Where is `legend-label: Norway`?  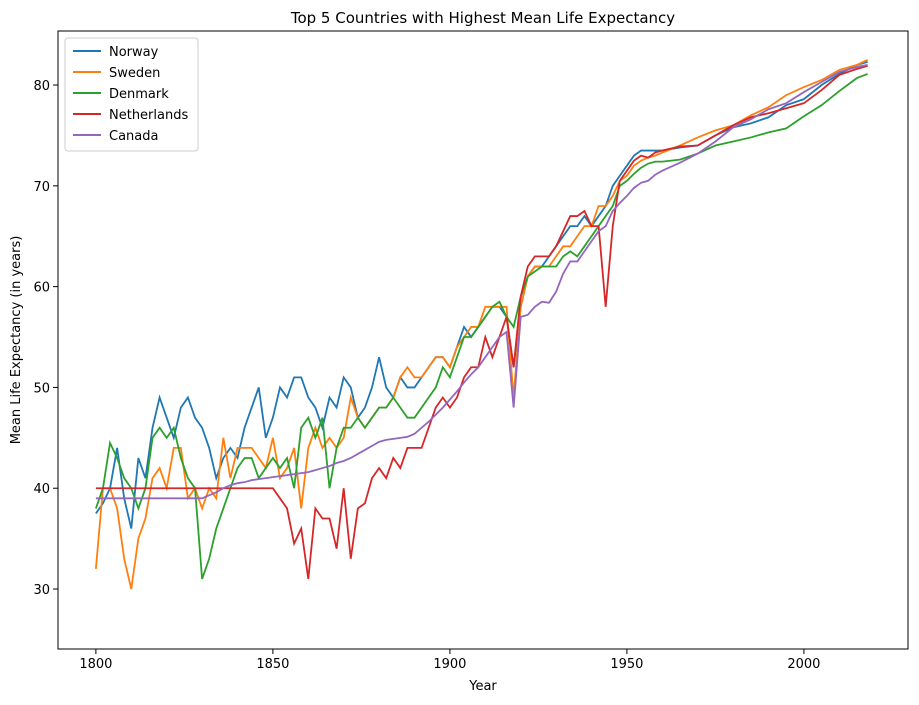 legend-label: Norway is located at coordinates (134, 52).